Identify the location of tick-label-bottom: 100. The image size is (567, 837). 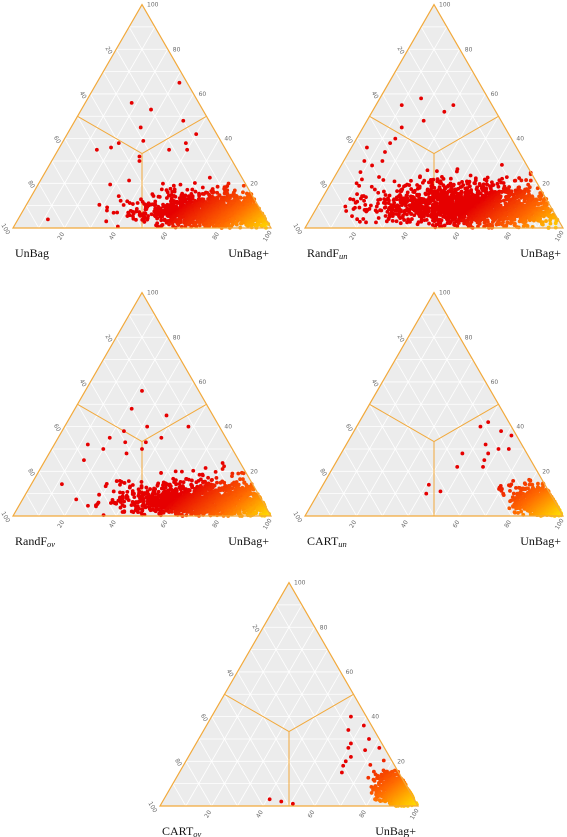
(268, 524).